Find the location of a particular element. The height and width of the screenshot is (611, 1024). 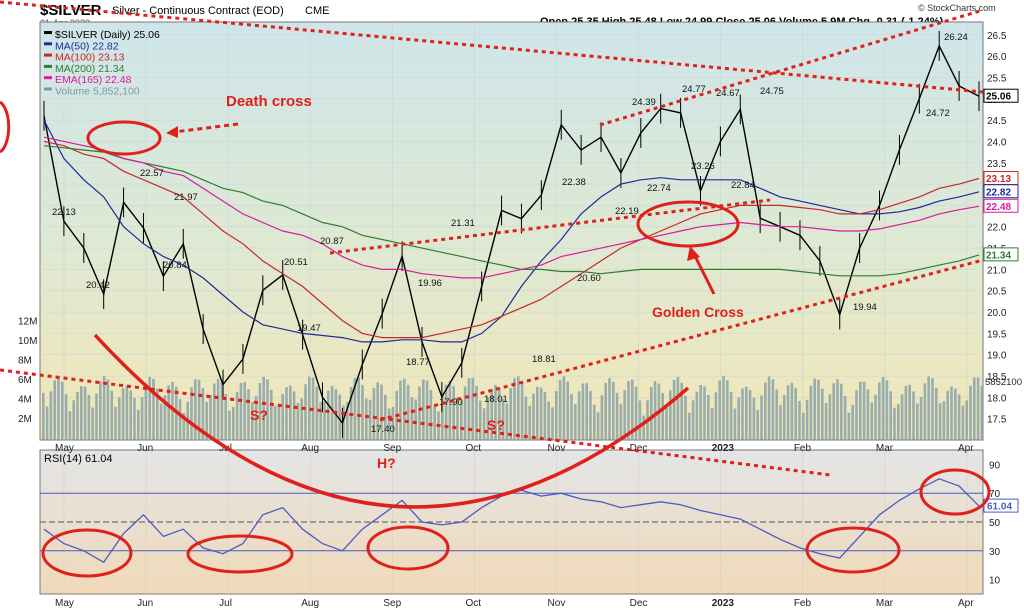

rsi-x-tick-label: Mar is located at coordinates (885, 603).